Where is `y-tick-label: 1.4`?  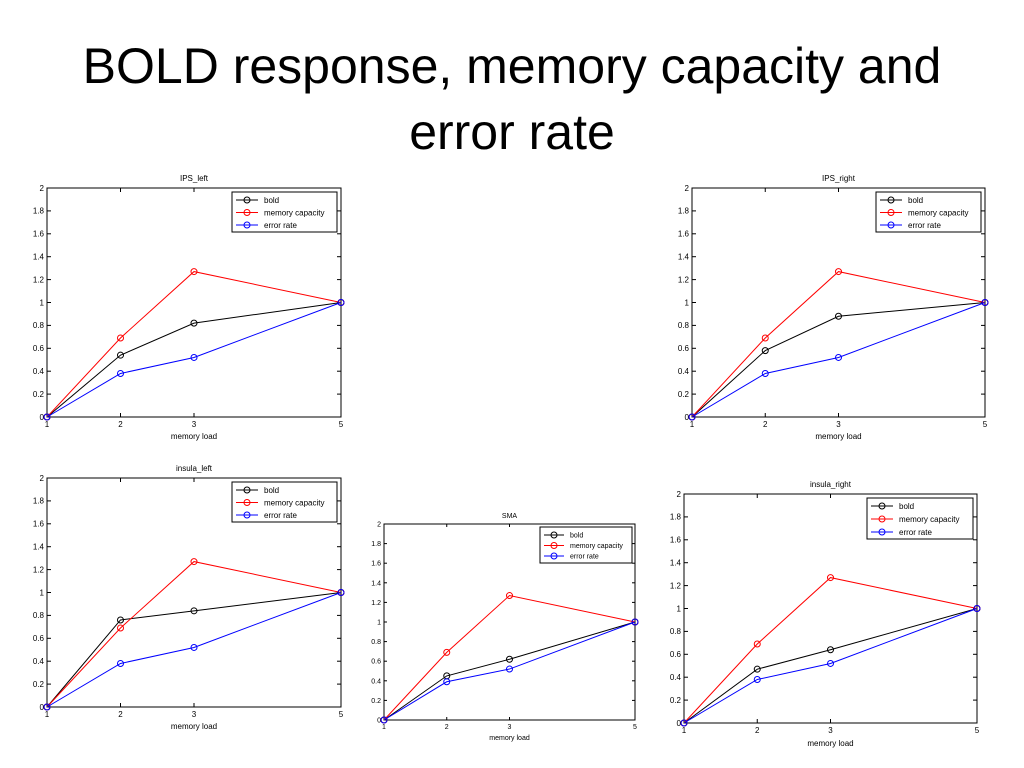 y-tick-label: 1.4 is located at coordinates (376, 583).